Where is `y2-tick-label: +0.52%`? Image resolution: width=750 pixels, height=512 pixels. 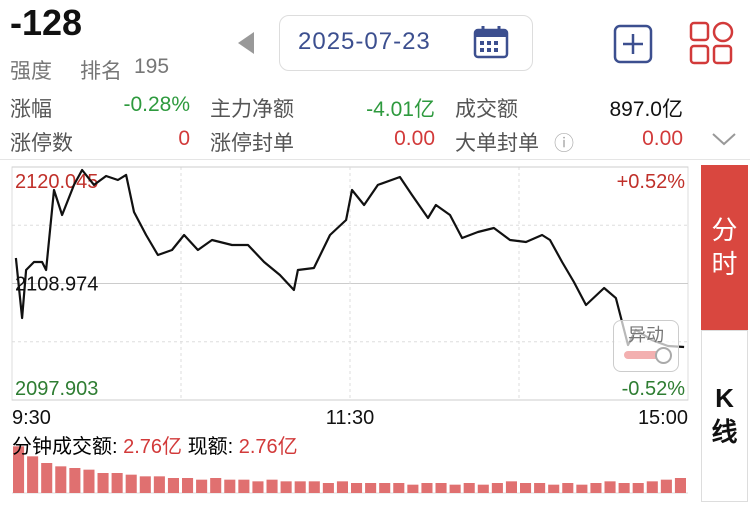 y2-tick-label: +0.52% is located at coordinates (651, 182).